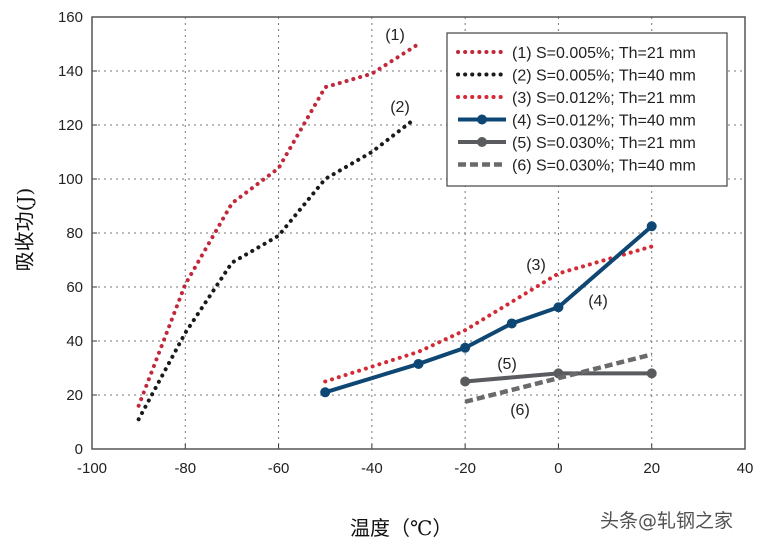 The width and height of the screenshot is (762, 548). What do you see at coordinates (507, 364) in the screenshot?
I see `series-label-5: (5)` at bounding box center [507, 364].